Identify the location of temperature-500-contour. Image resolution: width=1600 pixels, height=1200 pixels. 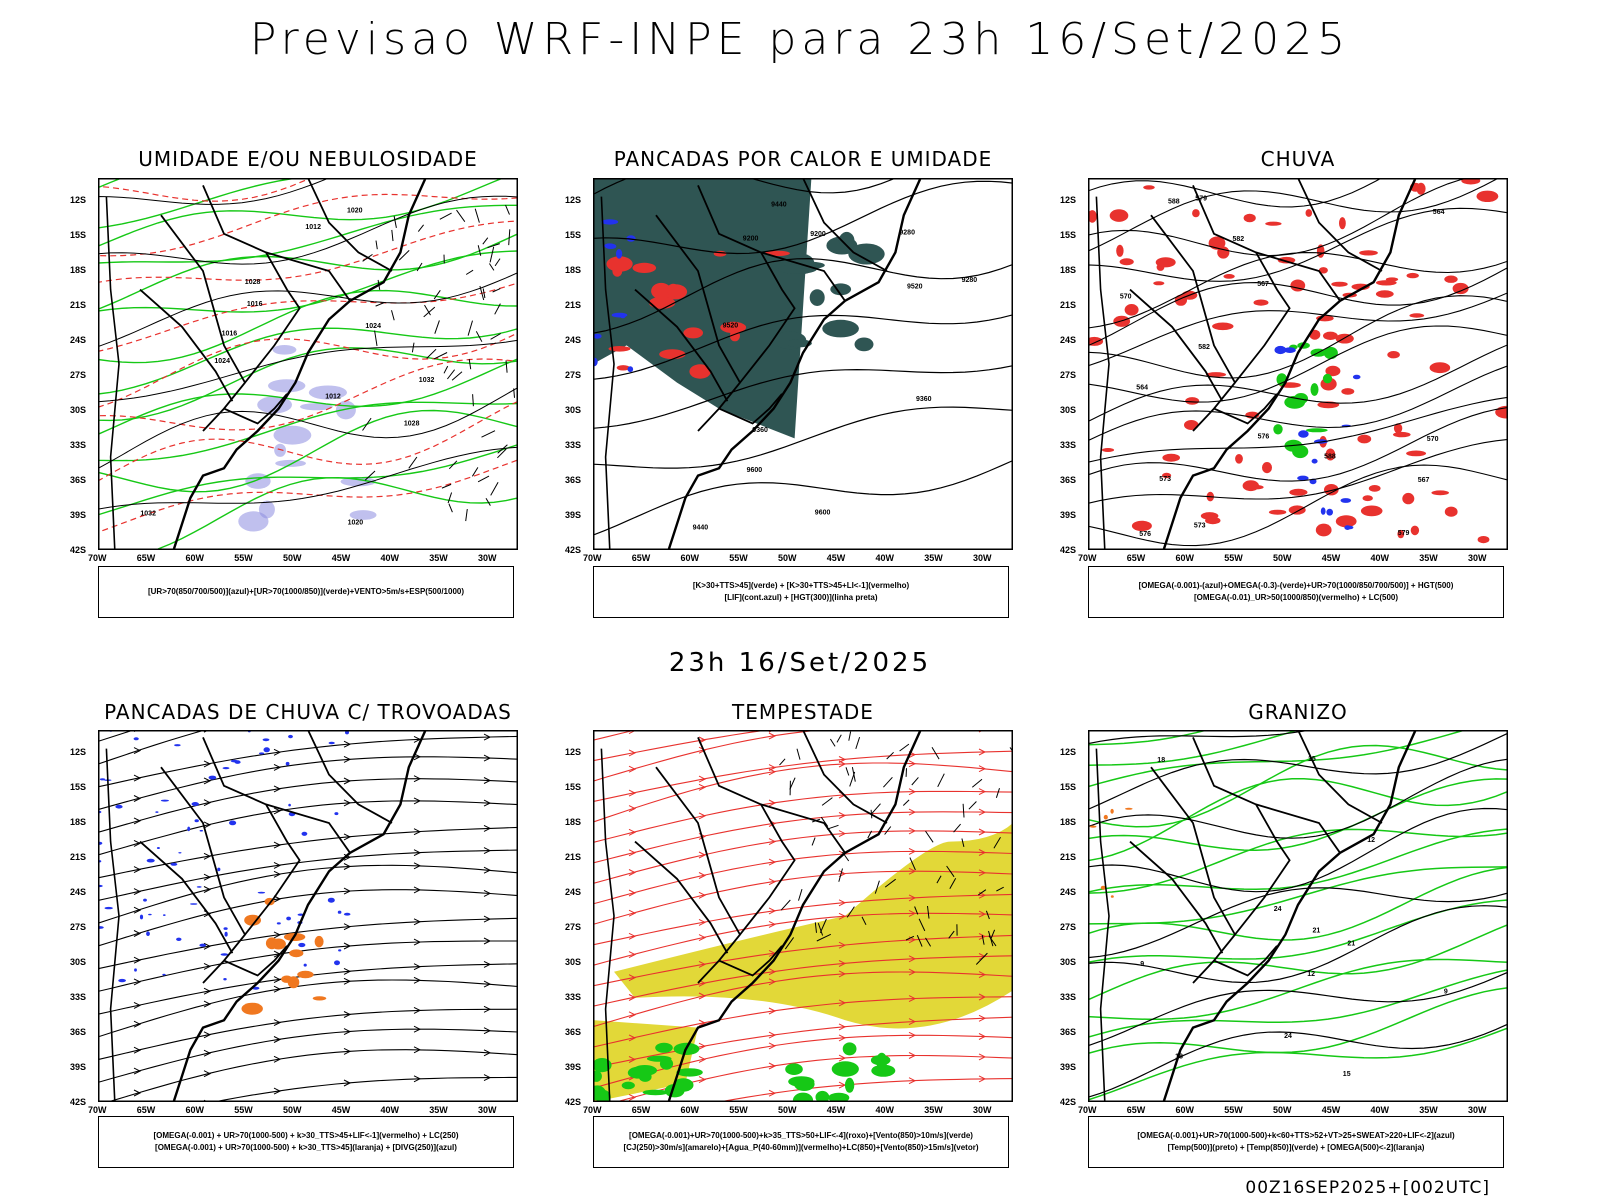
(1298, 1060).